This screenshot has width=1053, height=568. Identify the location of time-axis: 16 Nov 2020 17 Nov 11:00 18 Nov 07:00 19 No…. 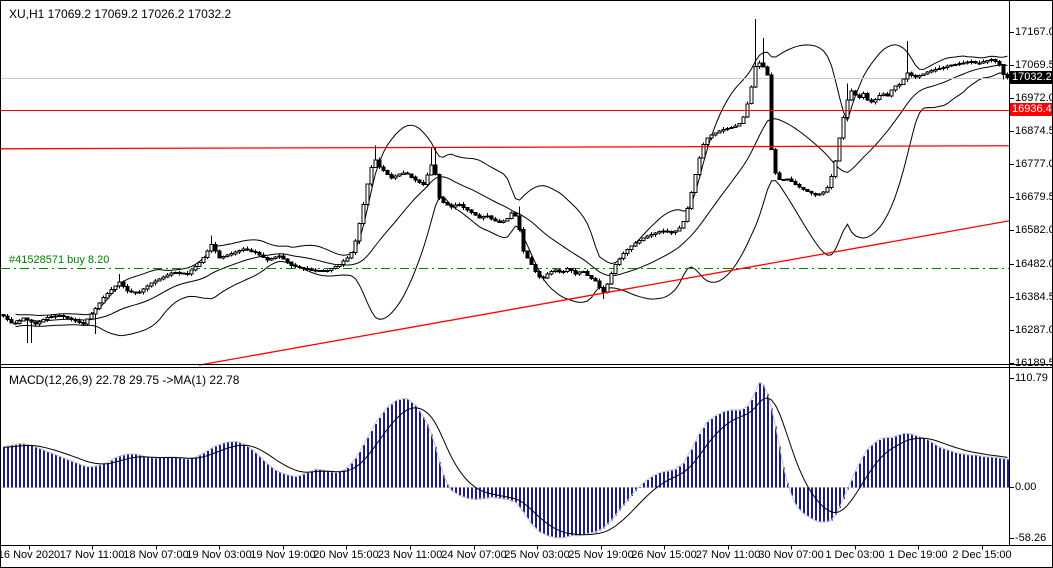
(526, 557).